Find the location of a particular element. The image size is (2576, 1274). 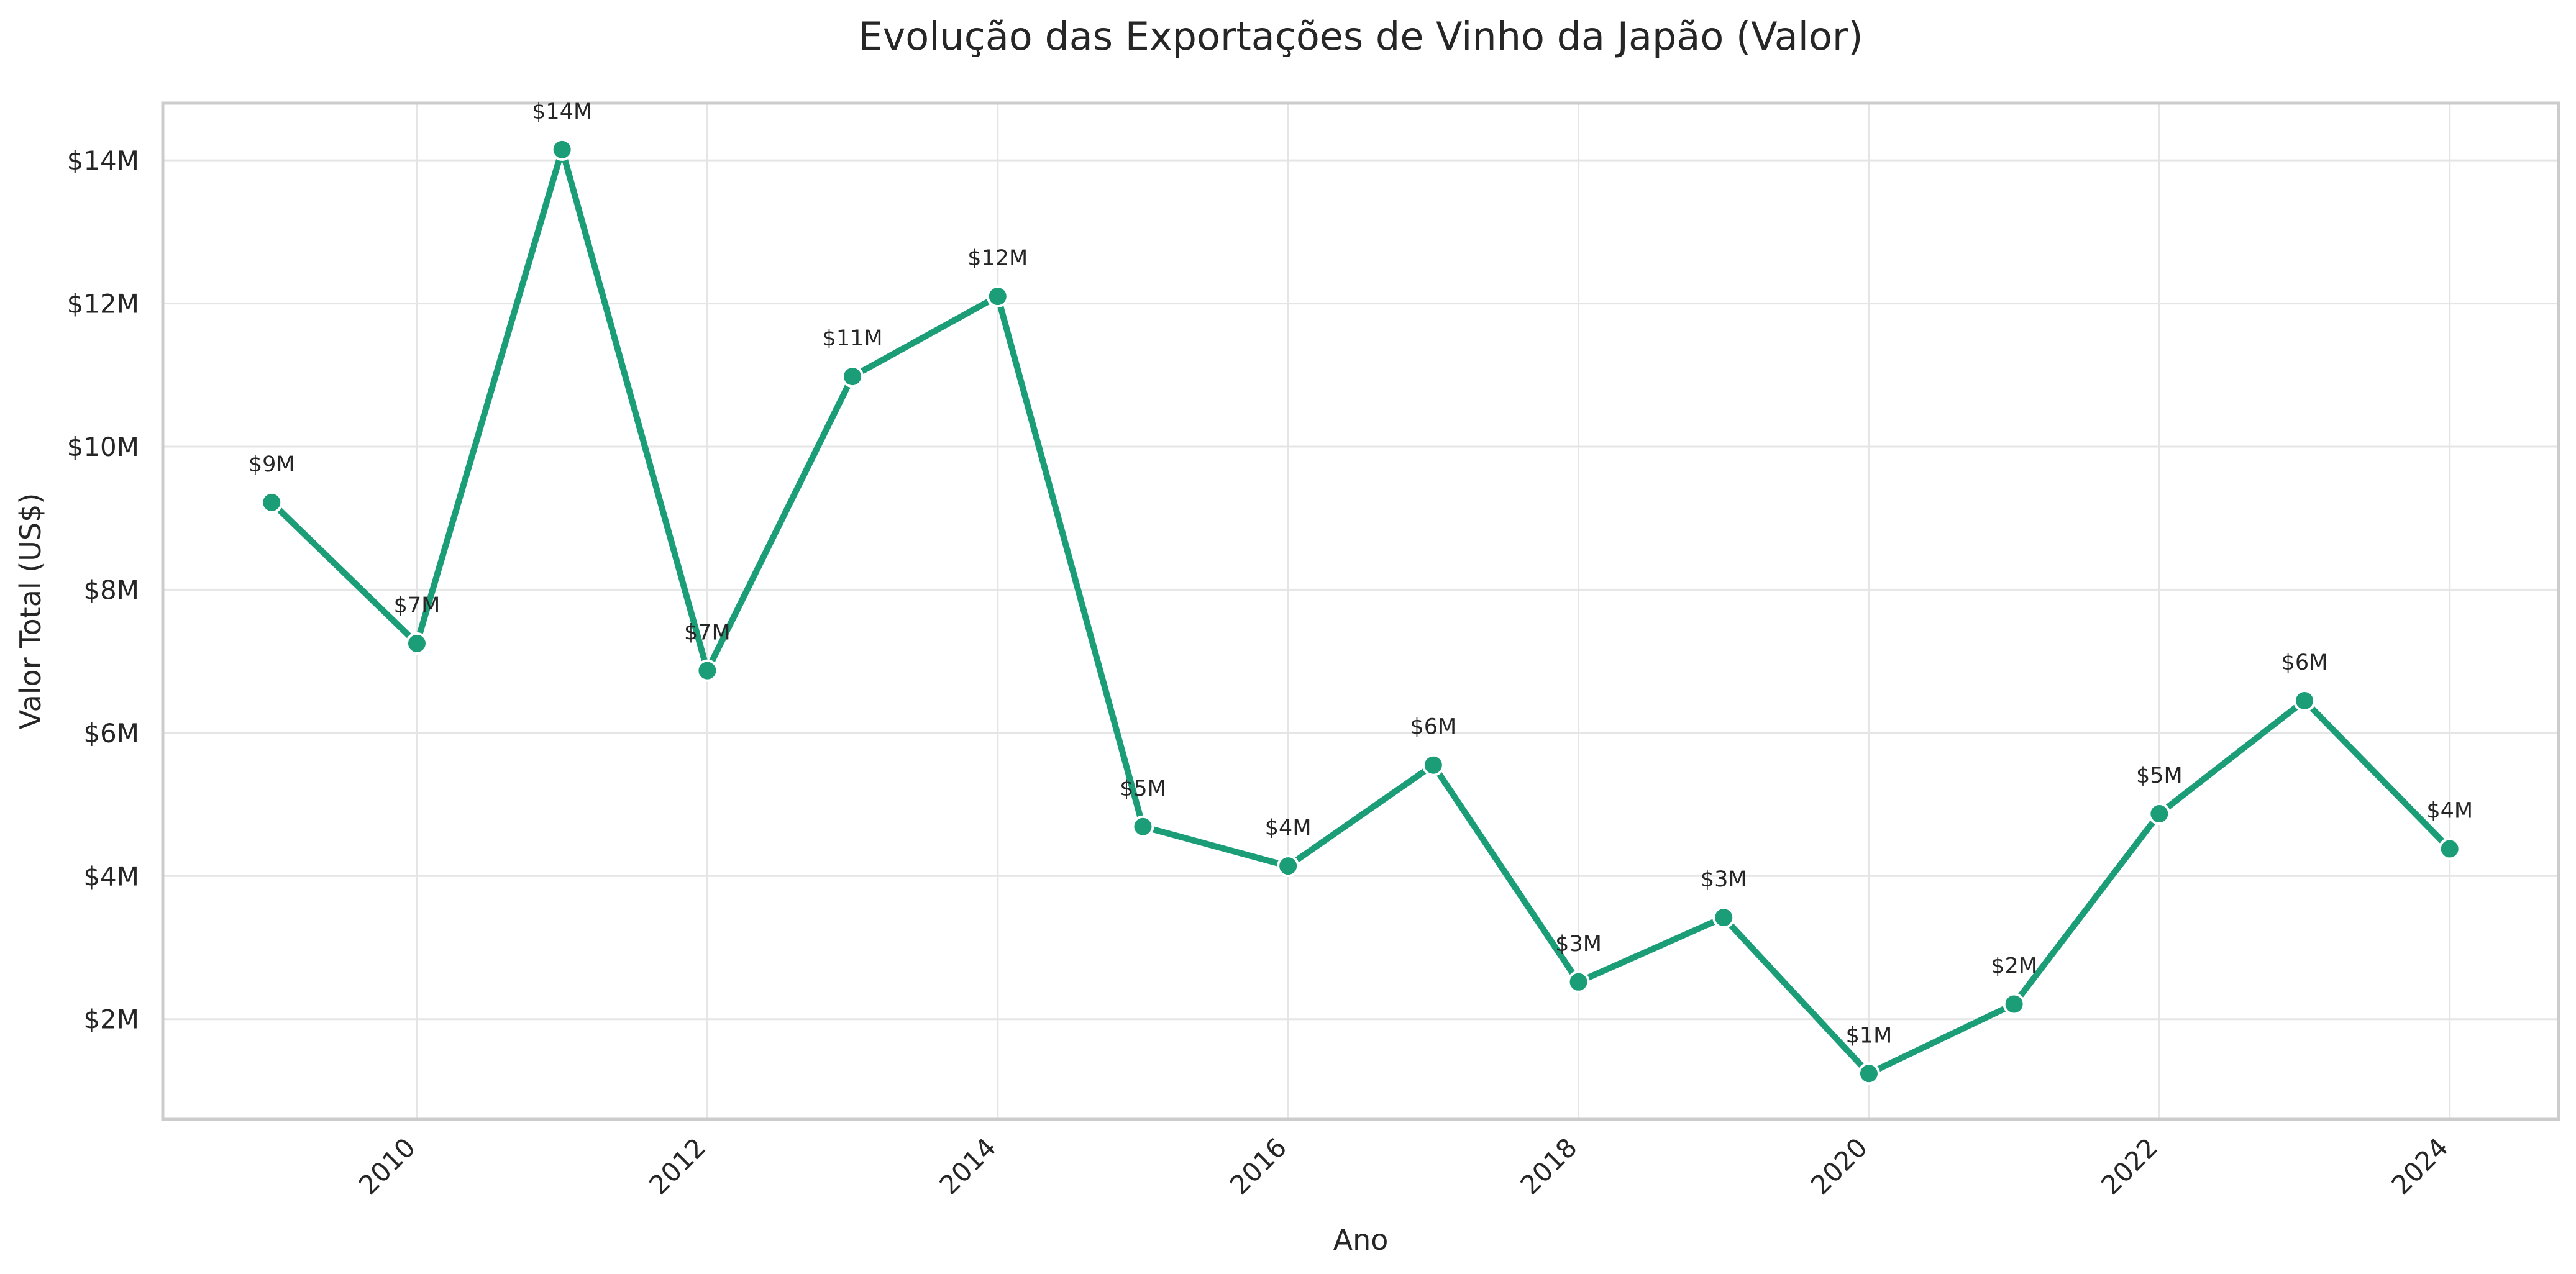

y-tick-label: $2M is located at coordinates (111, 1019).